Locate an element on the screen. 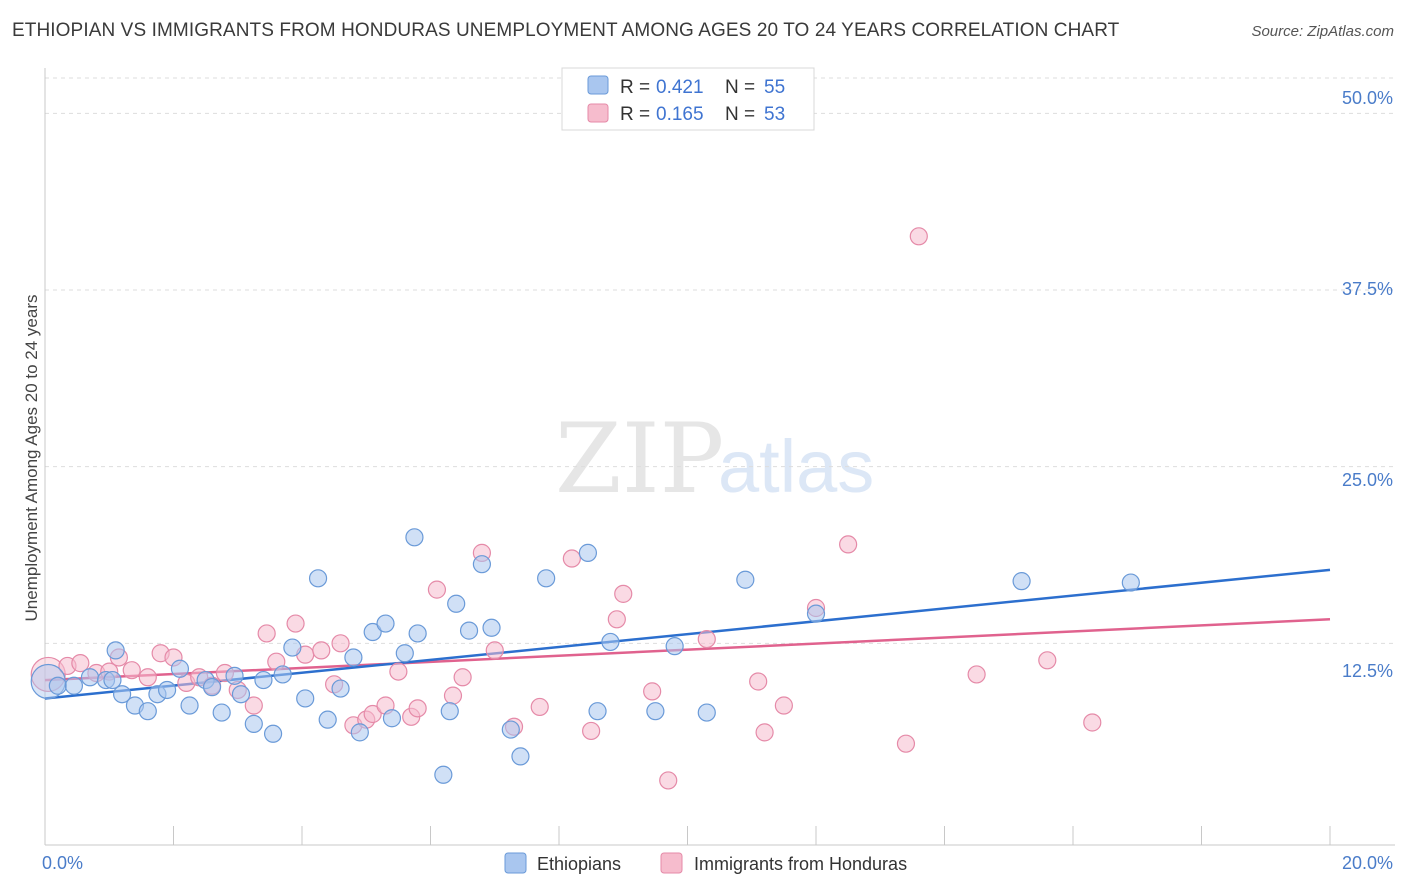 The height and width of the screenshot is (892, 1406). legend-swatch-pink is located at coordinates (598, 113).